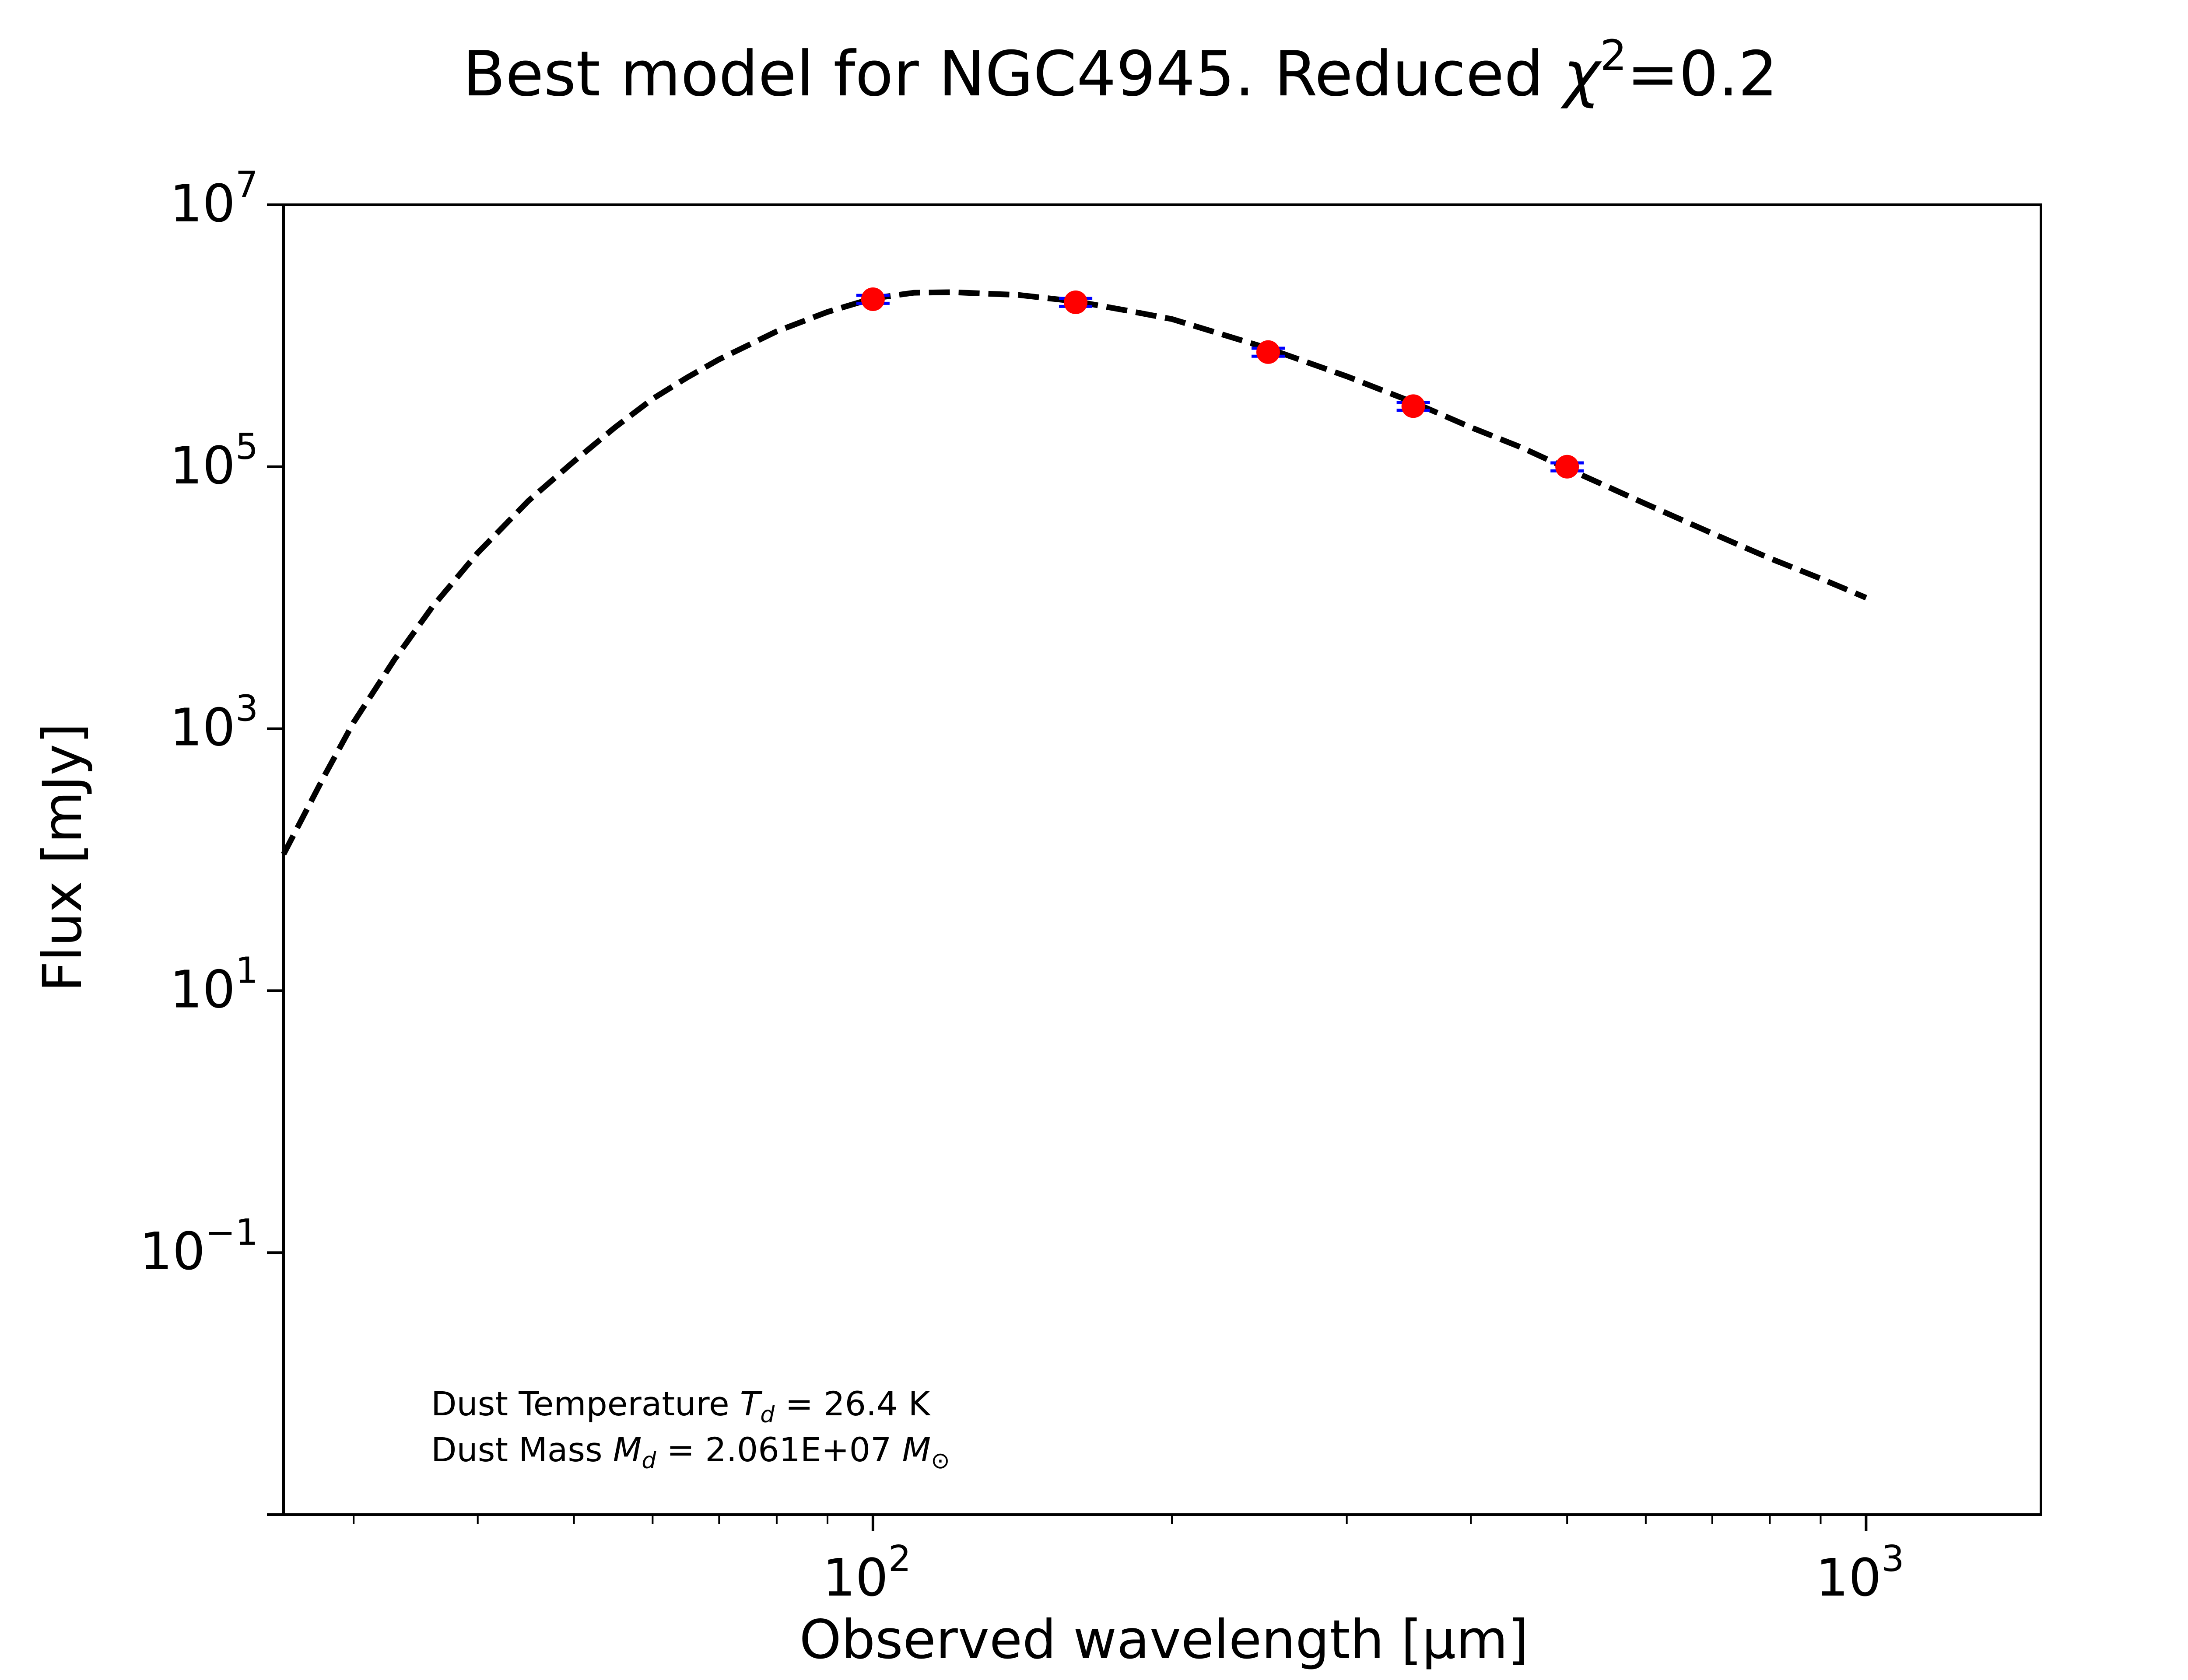  I want to click on chart-title: Best model for NGC4945. Reduced χ2=0.2, so click(1120, 70).